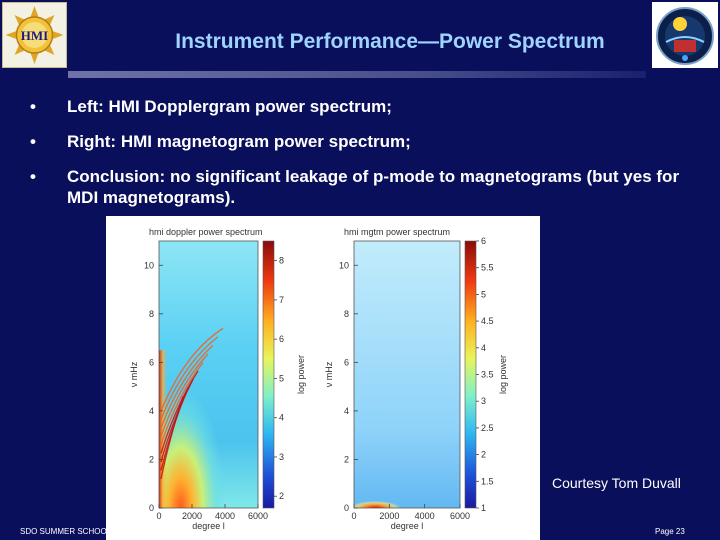 Image resolution: width=720 pixels, height=540 pixels. What do you see at coordinates (487, 481) in the screenshot?
I see `colorbar-tick-label: 1.5` at bounding box center [487, 481].